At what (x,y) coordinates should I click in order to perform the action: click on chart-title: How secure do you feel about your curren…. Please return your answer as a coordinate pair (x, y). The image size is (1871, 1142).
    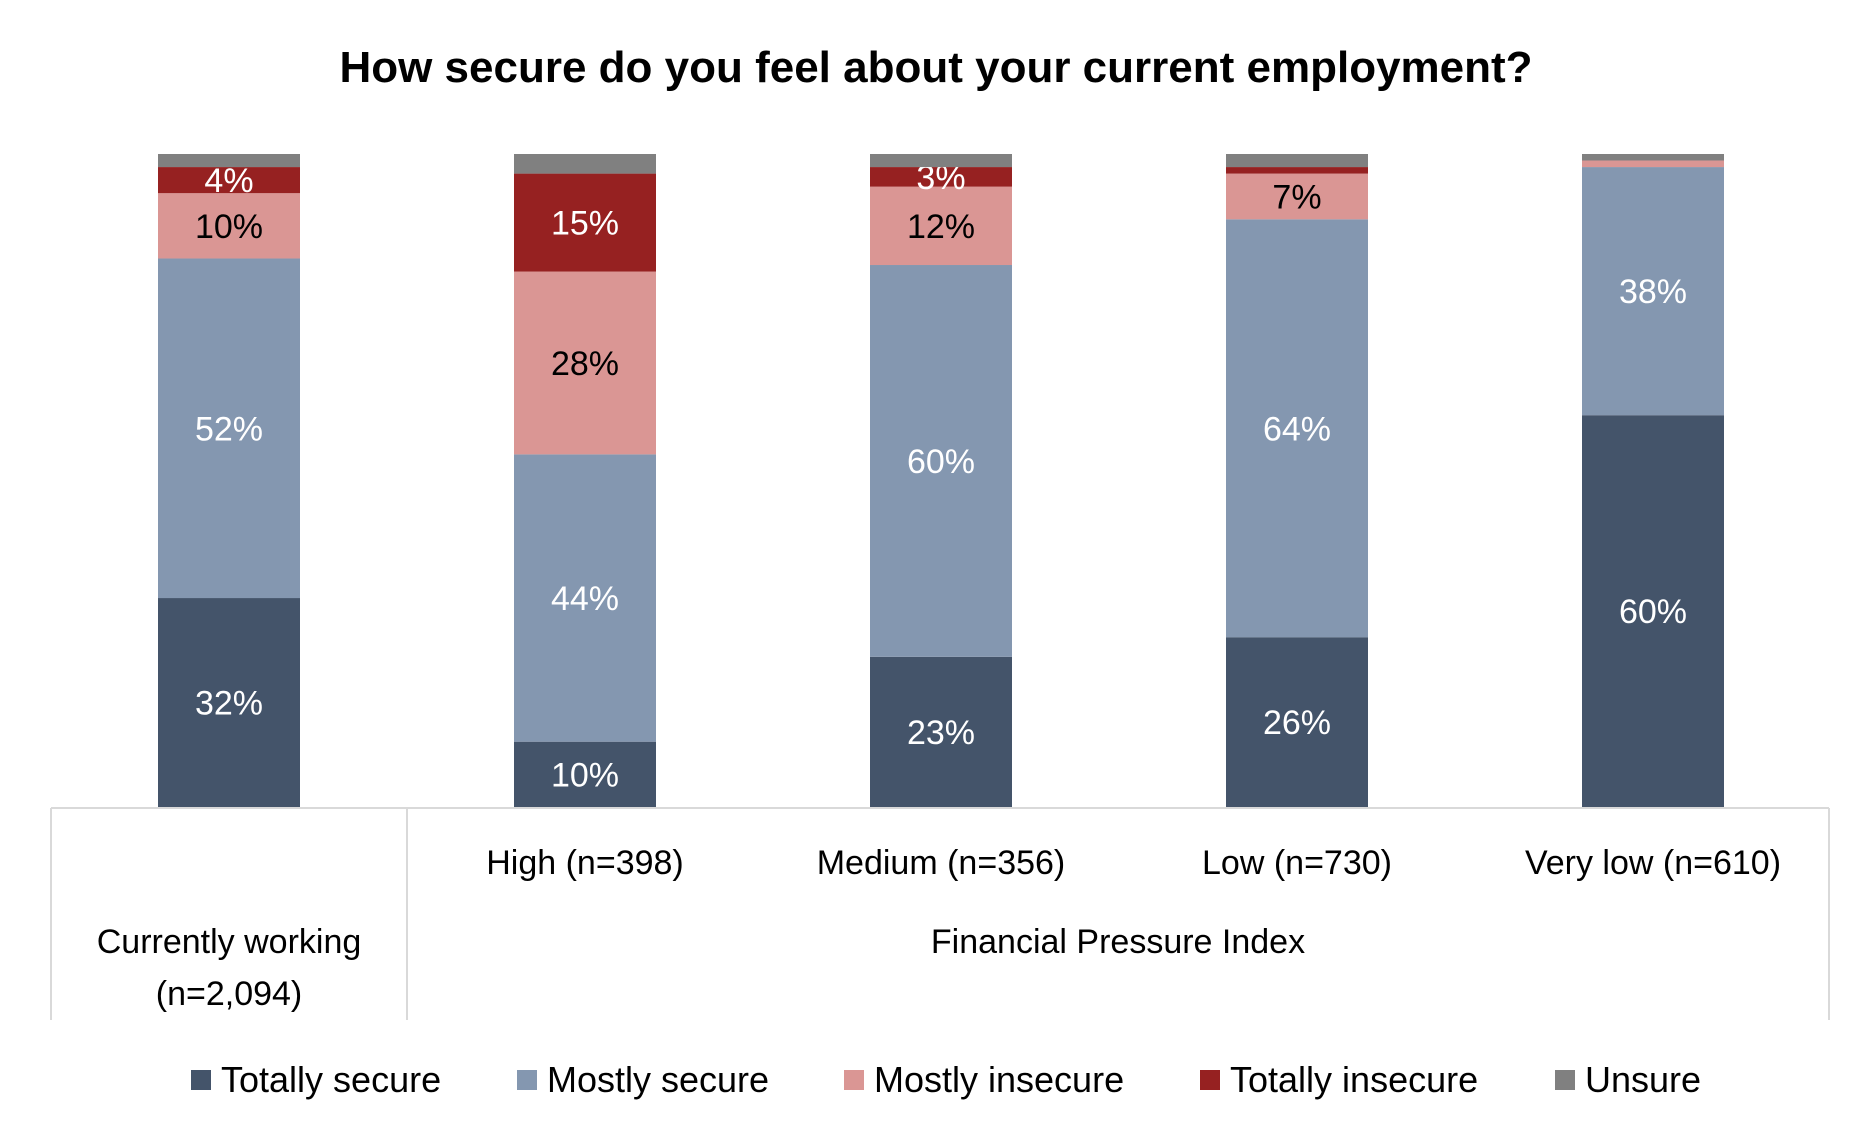
    Looking at the image, I should click on (935, 67).